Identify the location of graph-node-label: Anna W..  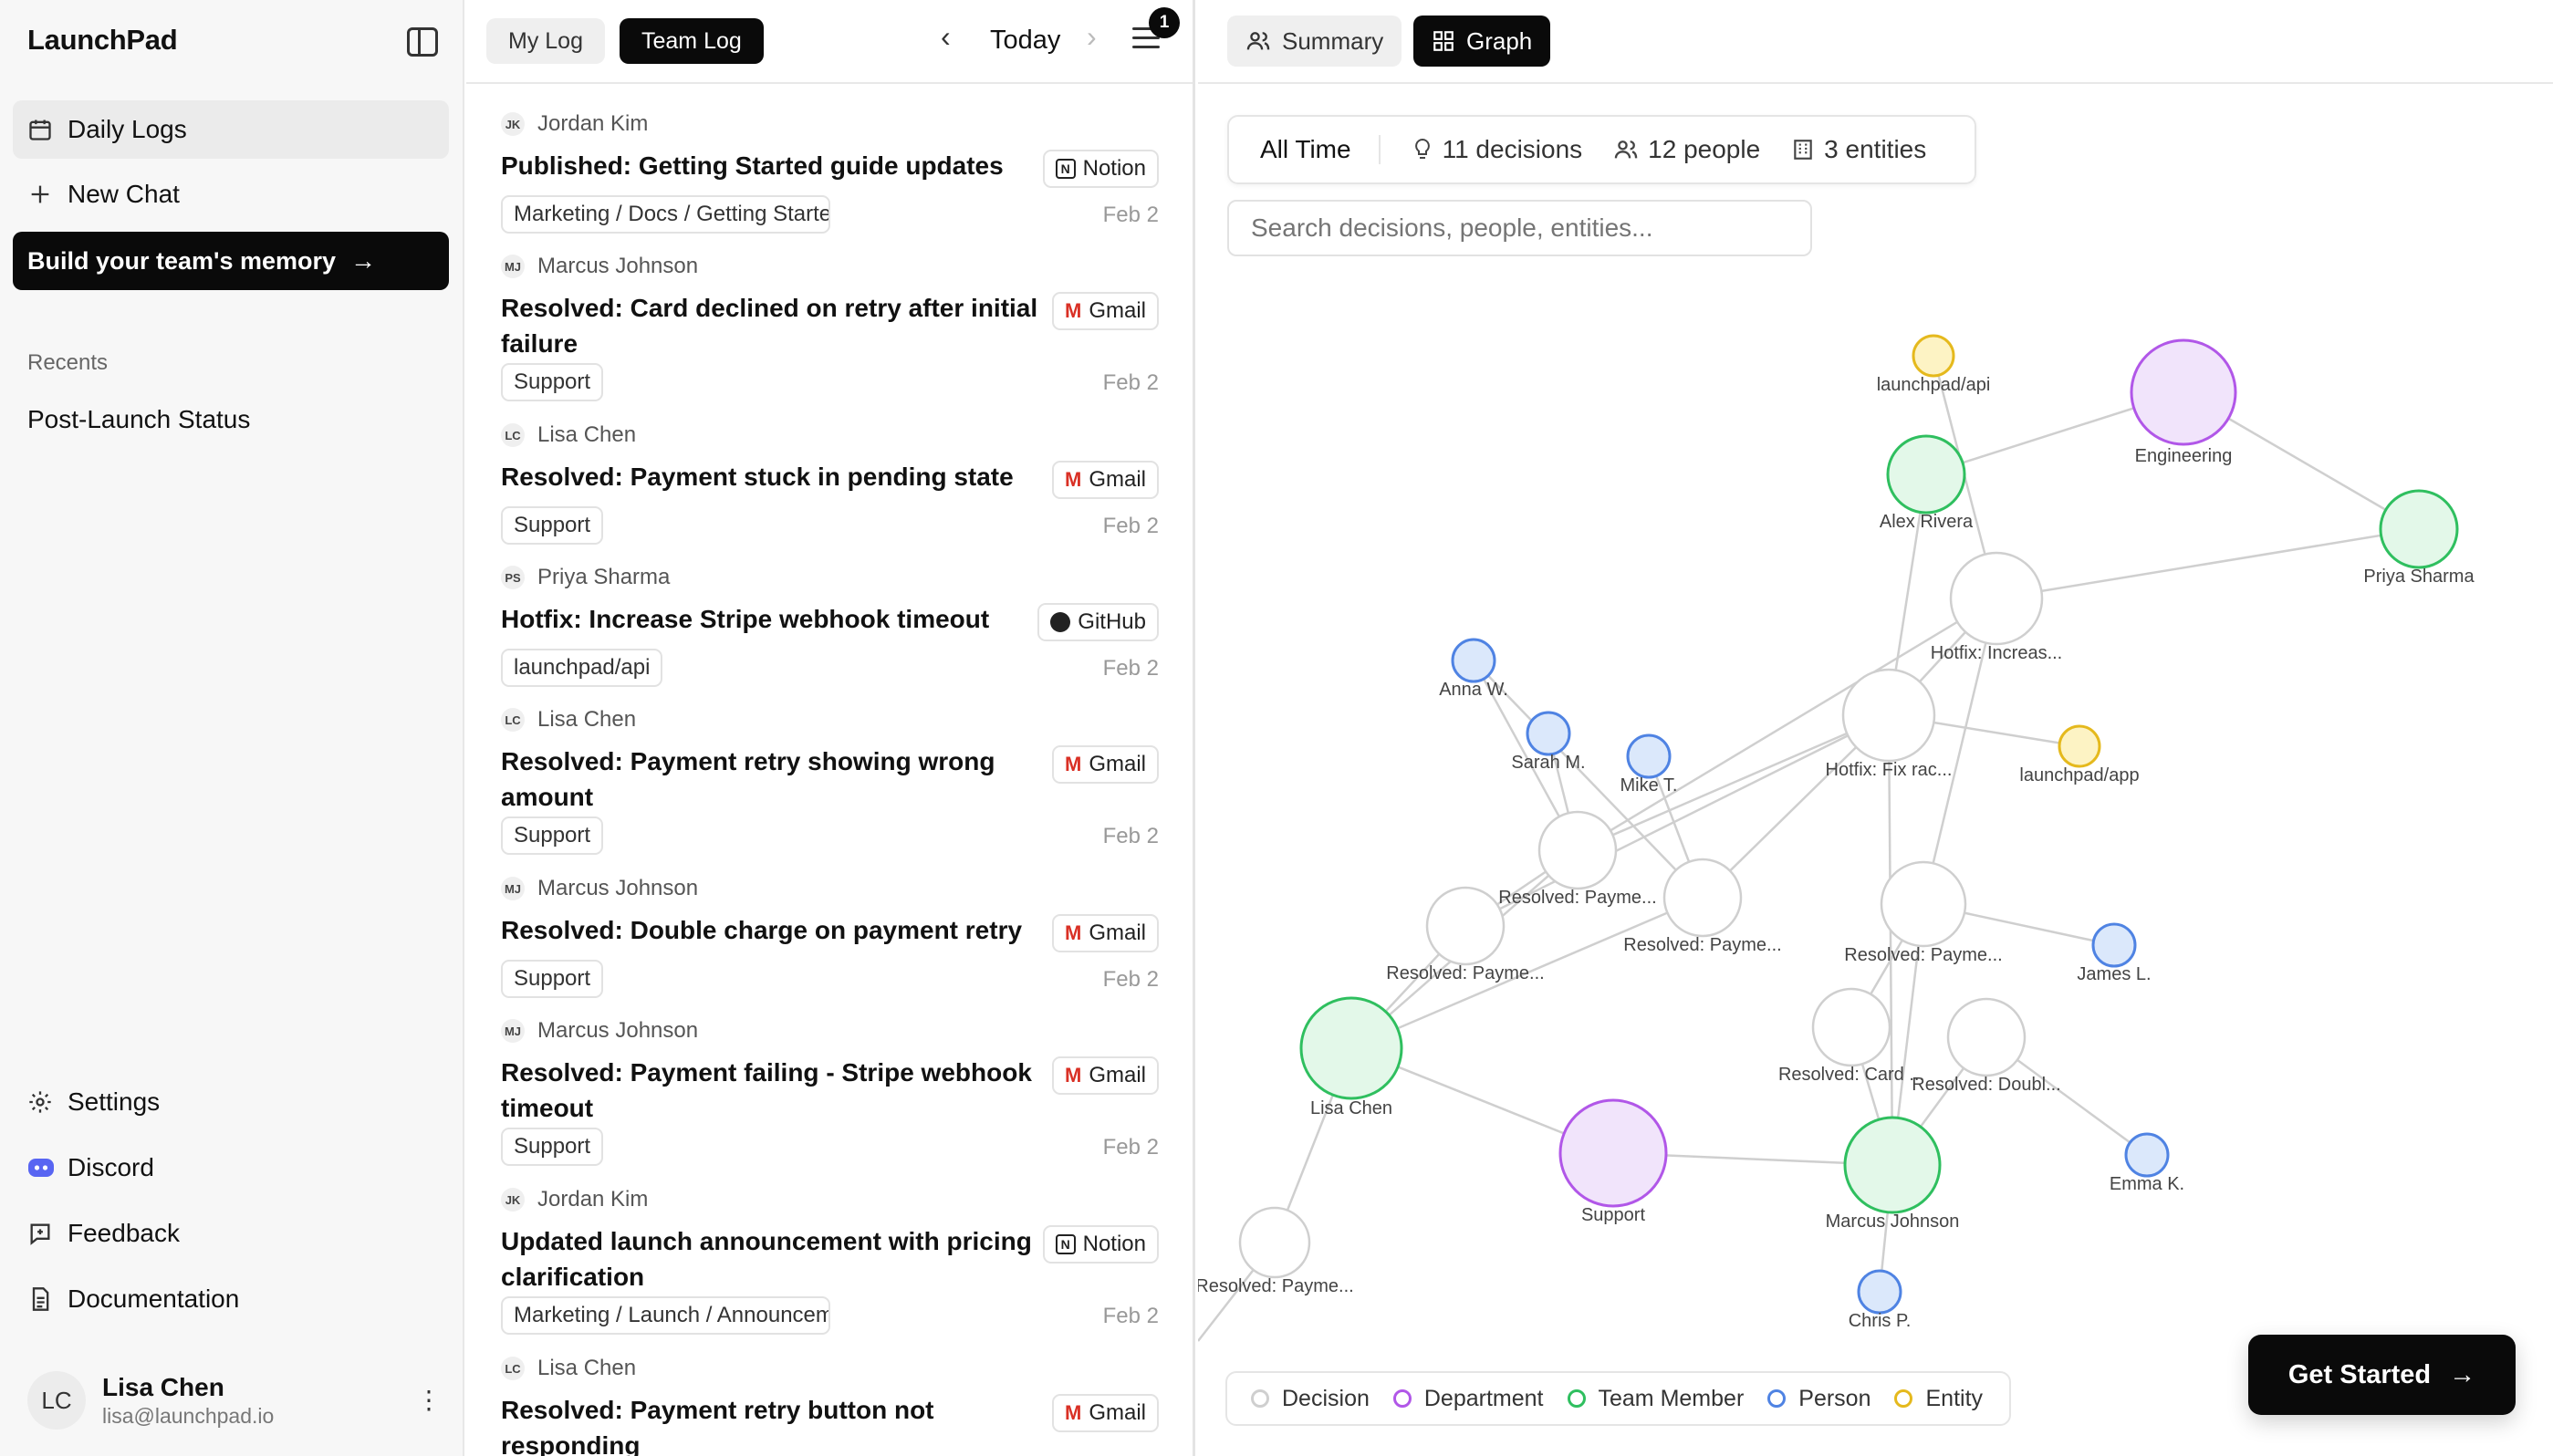
(1474, 690).